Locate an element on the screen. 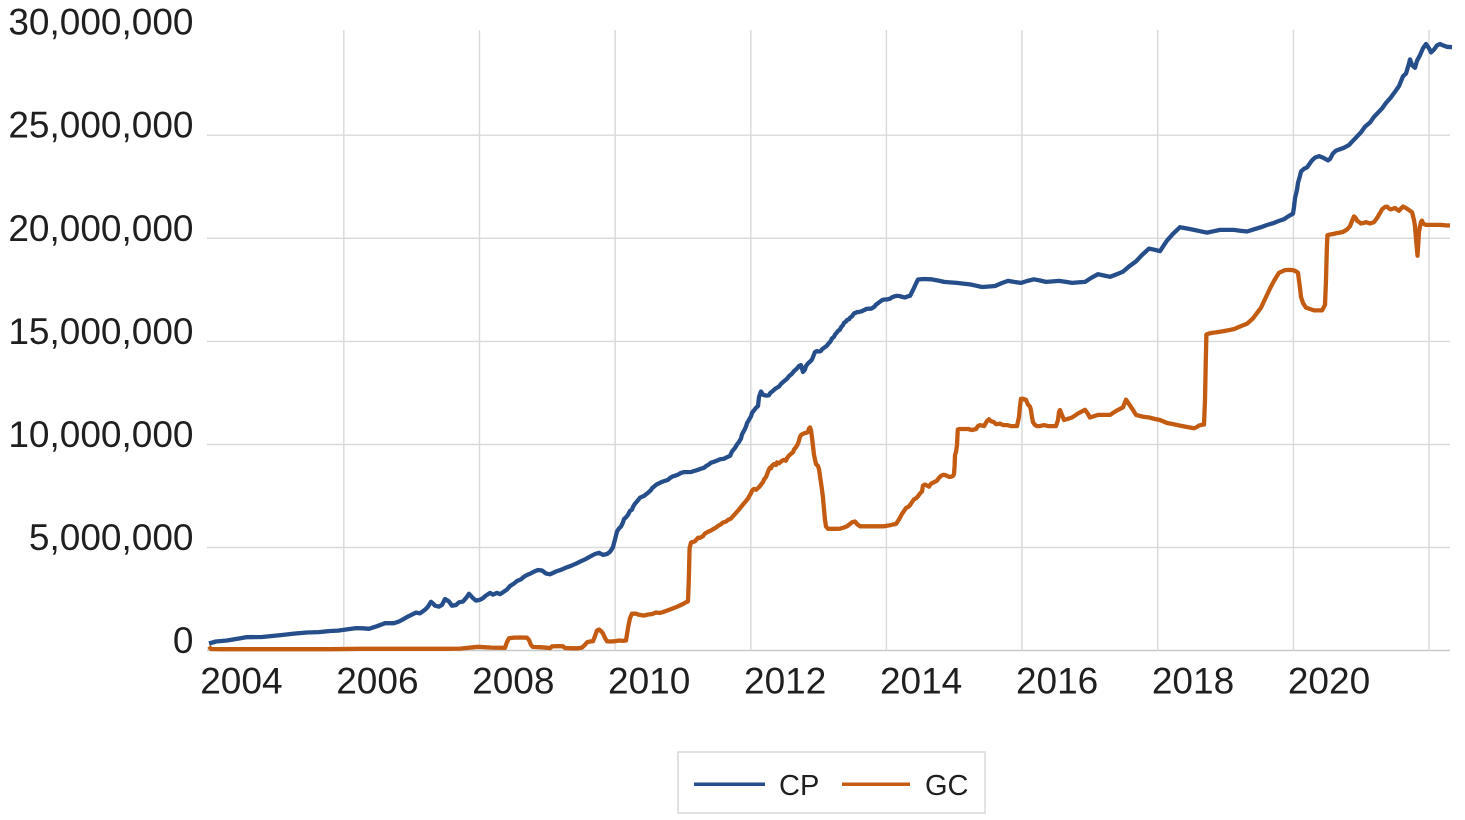 The height and width of the screenshot is (820, 1465). svg-text: 2014 is located at coordinates (921, 681).